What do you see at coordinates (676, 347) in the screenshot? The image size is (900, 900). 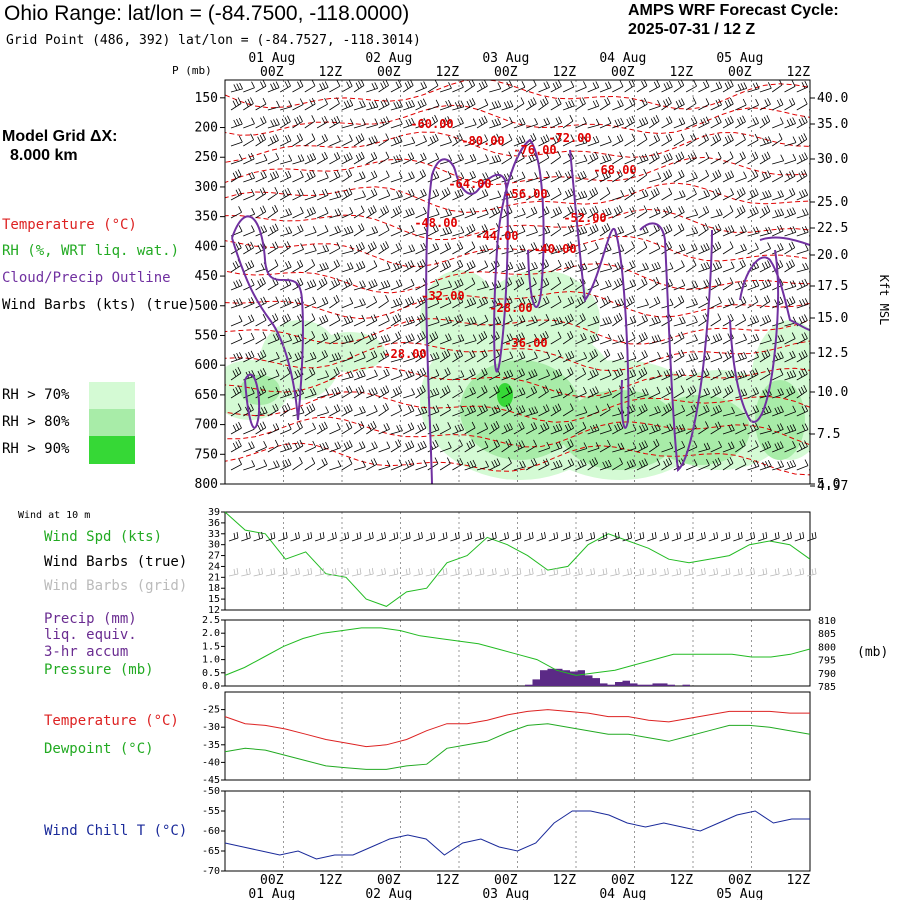 I see `cloud-precip-outline` at bounding box center [676, 347].